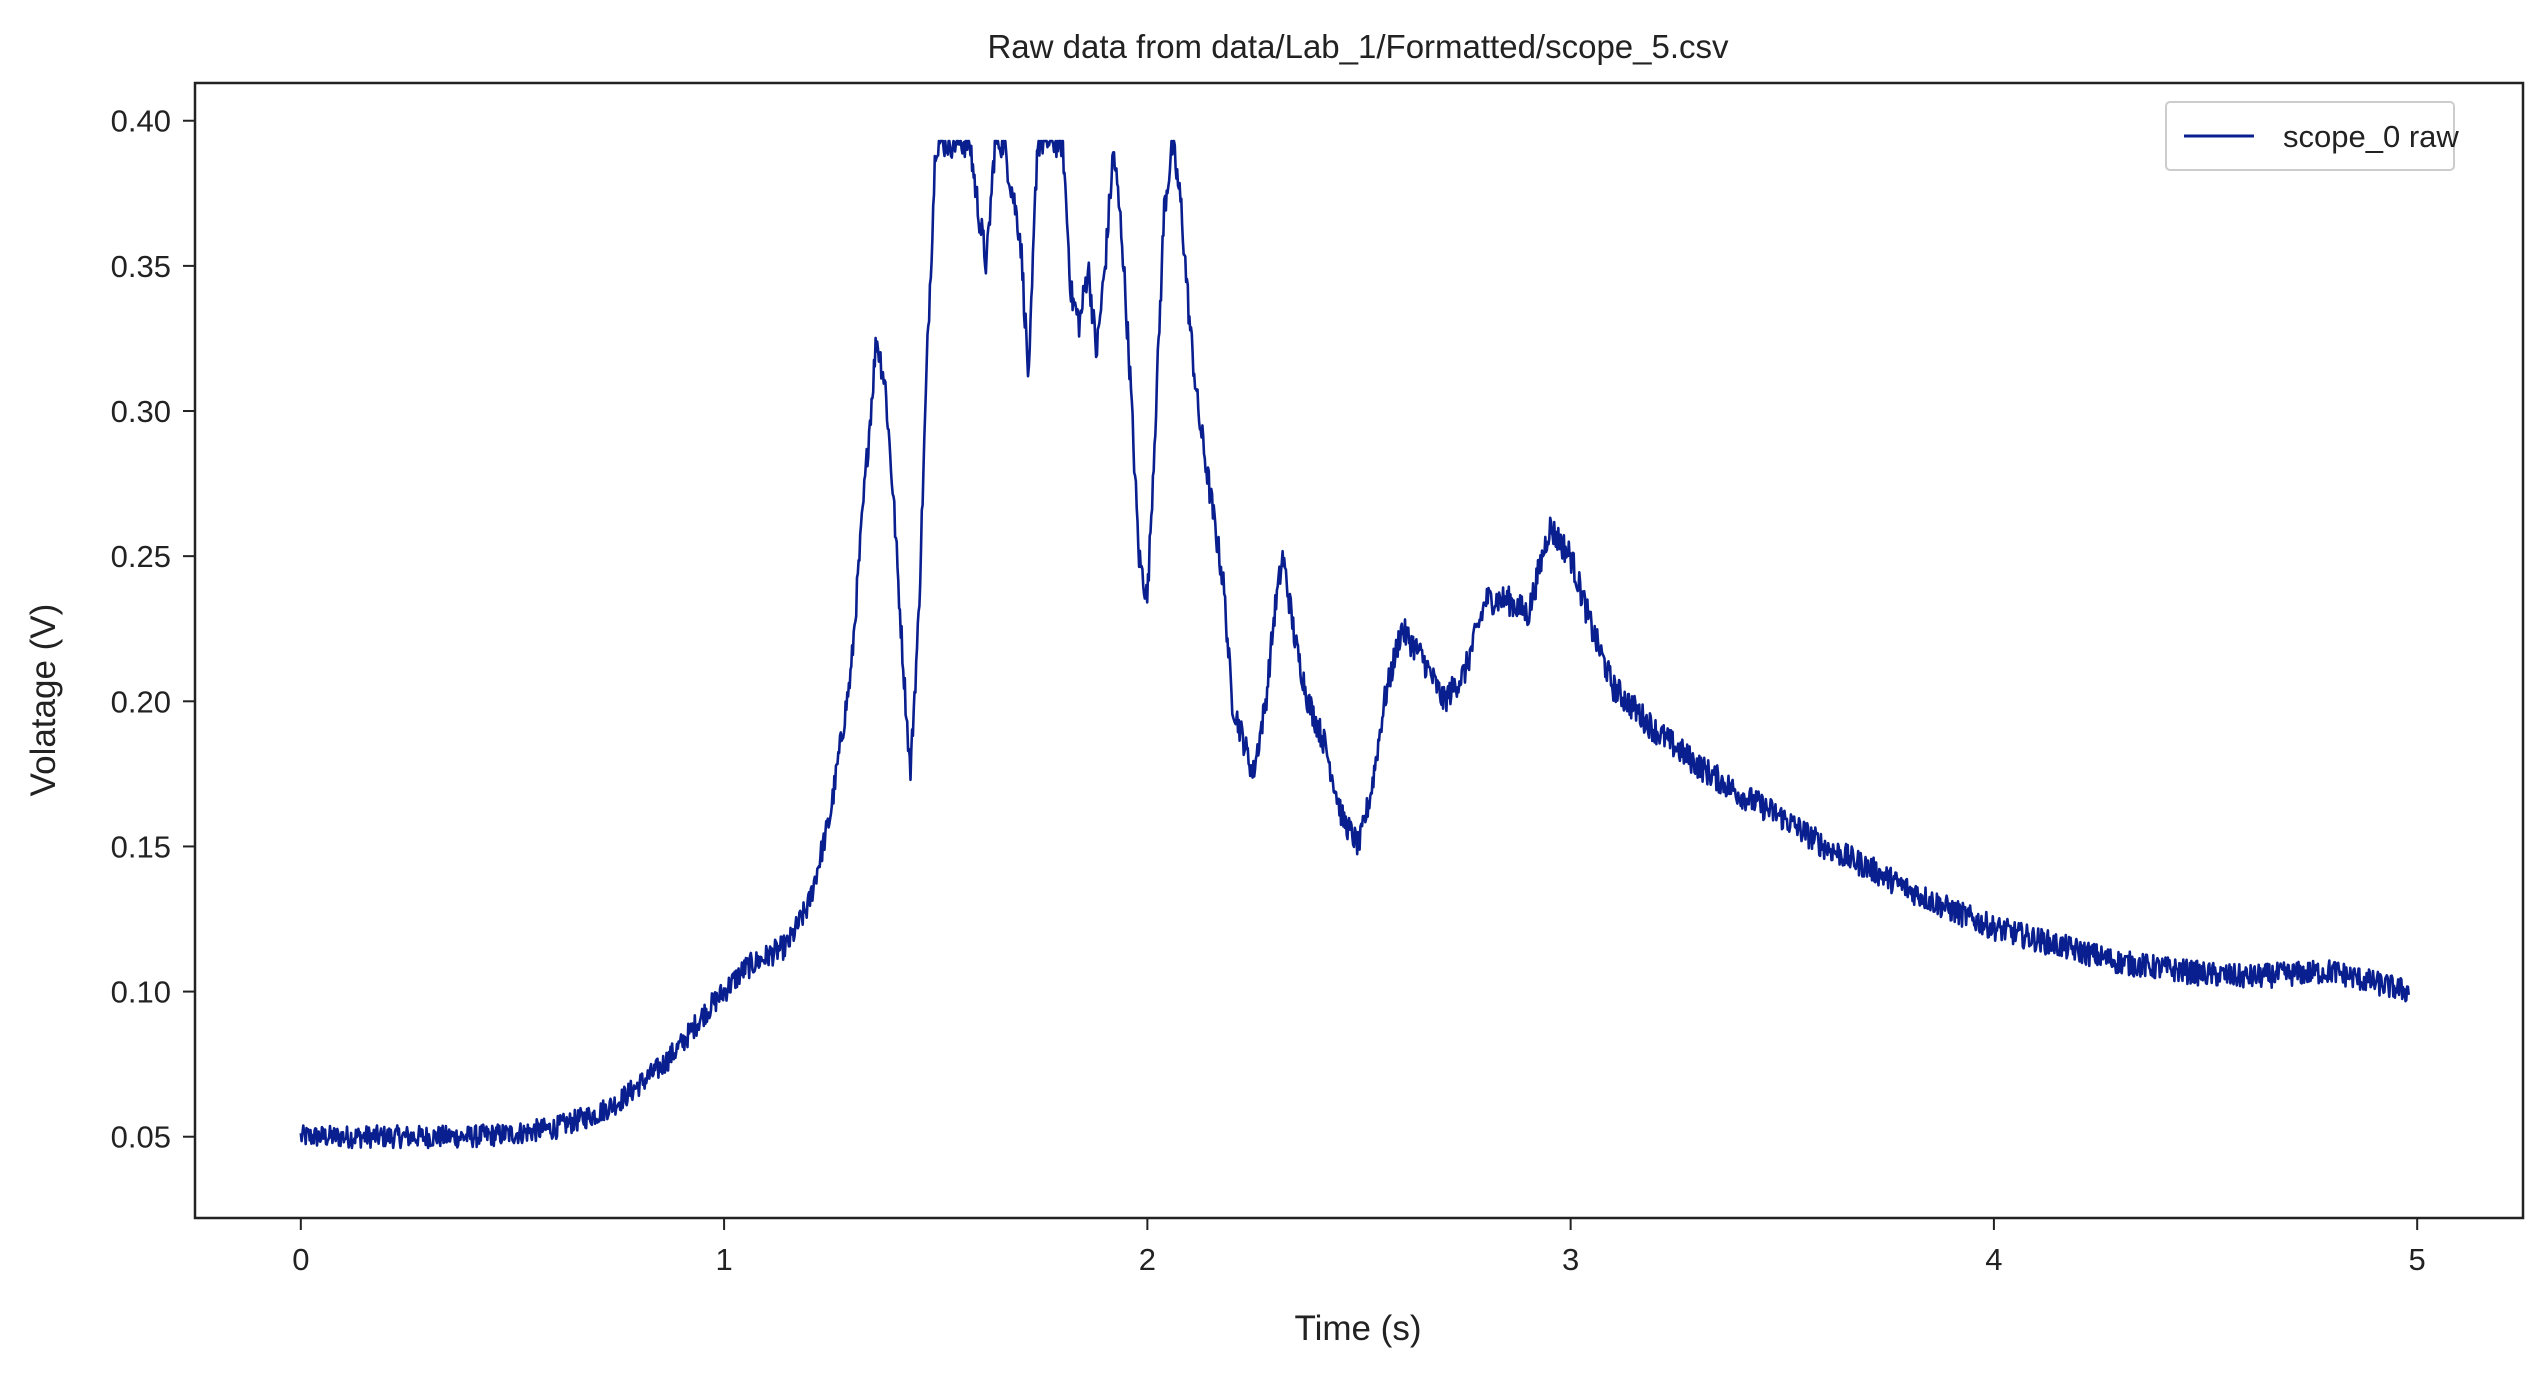 Image resolution: width=2548 pixels, height=1379 pixels. Describe the element at coordinates (43, 700) in the screenshot. I see `y-axis-label: Volatage (V)` at that location.